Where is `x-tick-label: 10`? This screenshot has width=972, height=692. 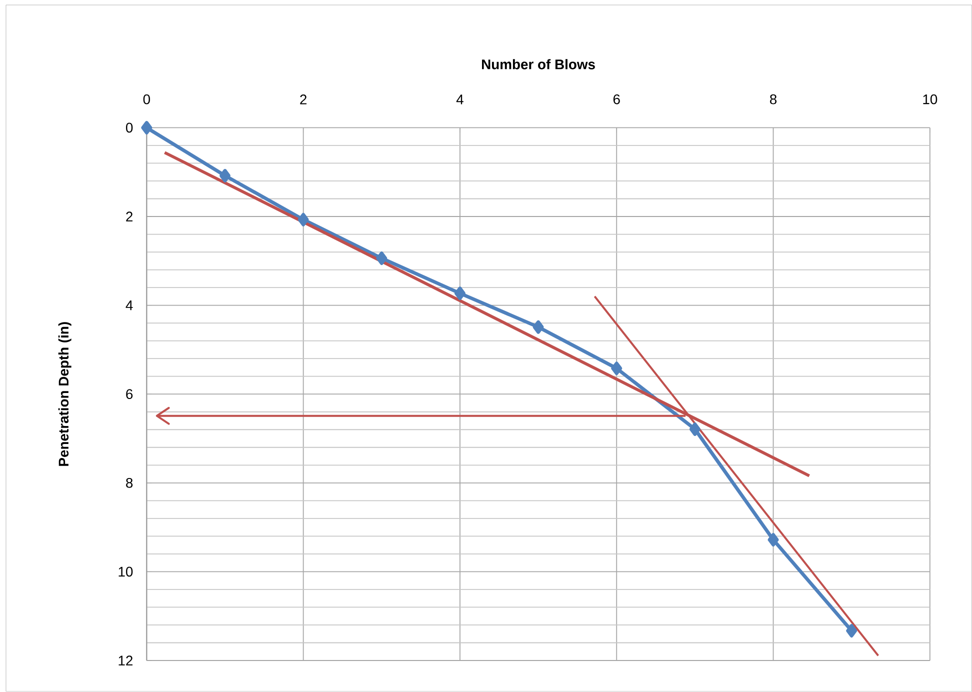 x-tick-label: 10 is located at coordinates (930, 99).